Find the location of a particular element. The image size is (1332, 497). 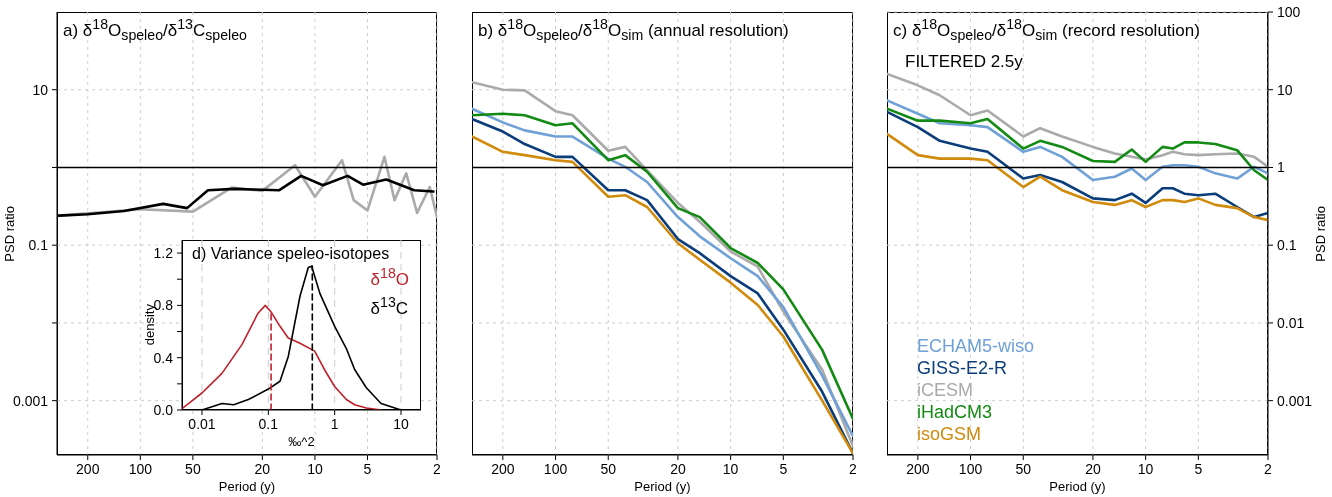

x-tick-label: 1 is located at coordinates (334, 424).